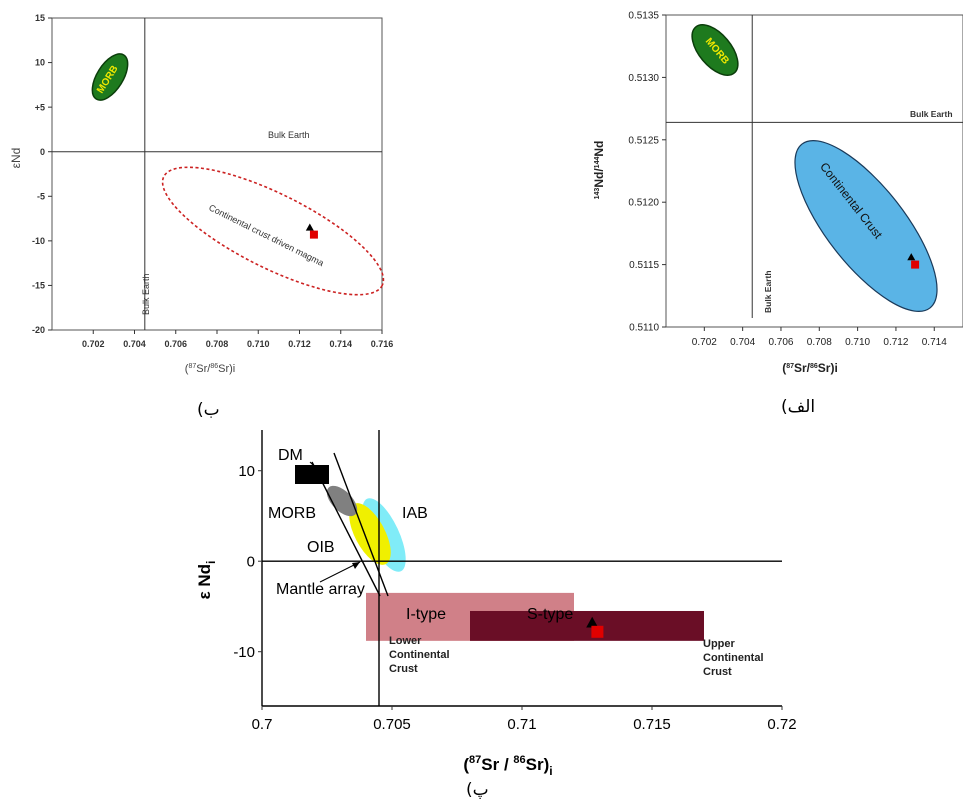 Image resolution: width=963 pixels, height=805 pixels. Describe the element at coordinates (810, 368) in the screenshot. I see `x-axis-title-right: (87Sr/86Sr)i` at that location.